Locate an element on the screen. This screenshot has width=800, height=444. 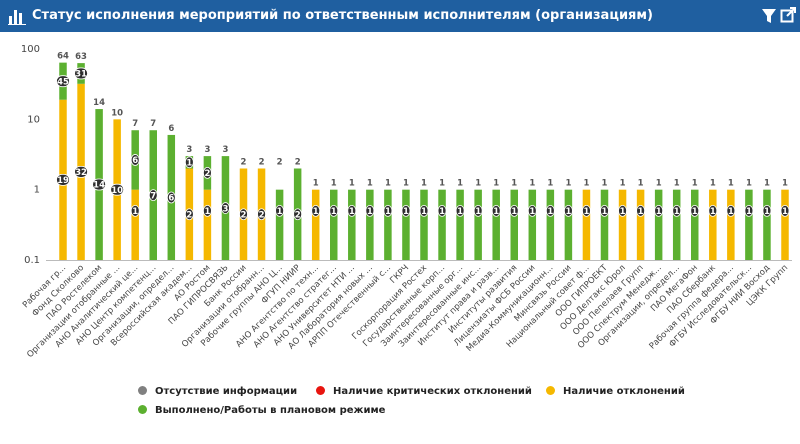
data-label: 31 is located at coordinates (81, 75).